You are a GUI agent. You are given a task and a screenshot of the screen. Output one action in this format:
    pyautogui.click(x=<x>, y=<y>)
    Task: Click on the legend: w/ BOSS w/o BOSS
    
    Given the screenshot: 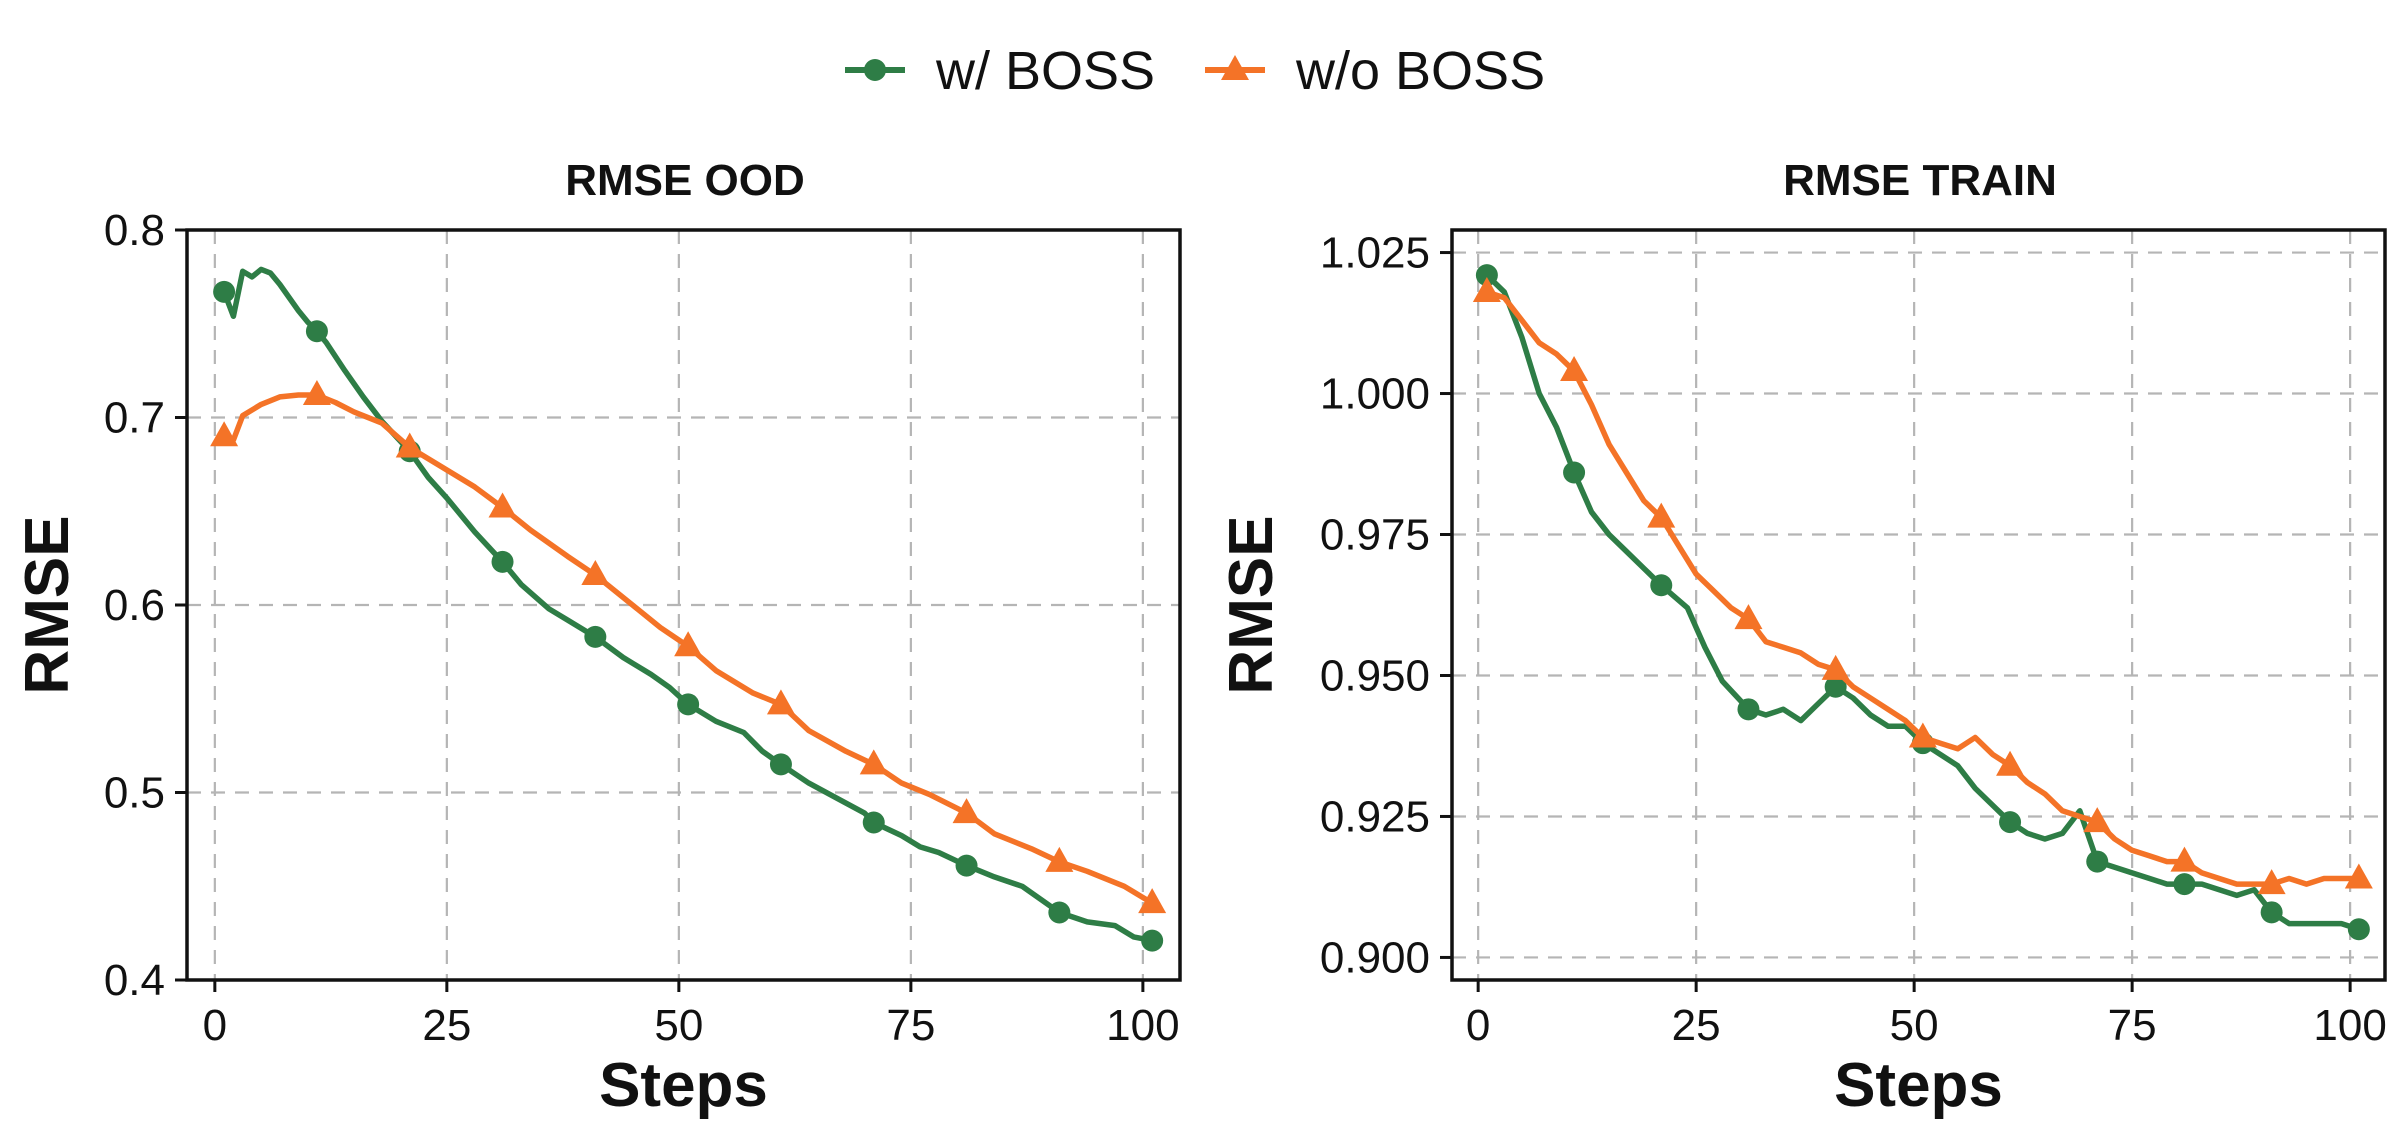 What is the action you would take?
    pyautogui.click(x=1195, y=71)
    